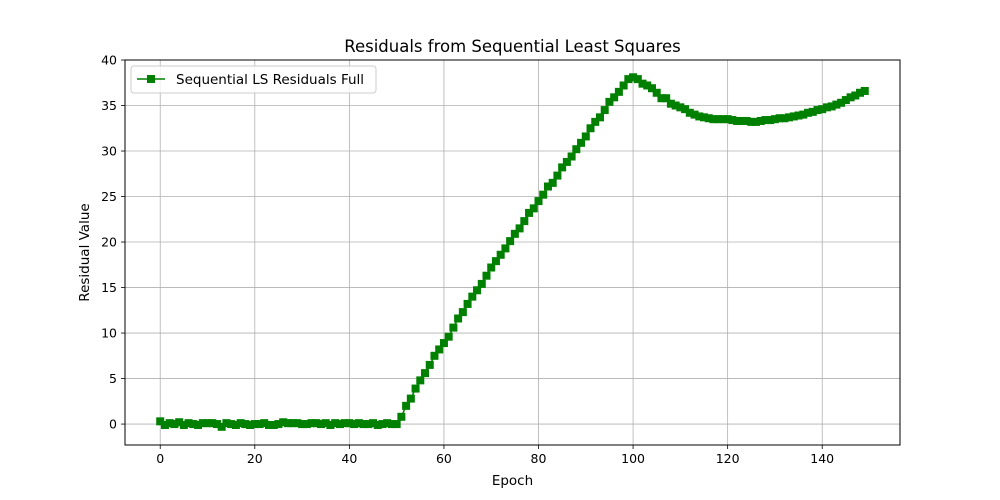 The height and width of the screenshot is (500, 1000). Describe the element at coordinates (109, 287) in the screenshot. I see `y-tick-label: 15` at that location.